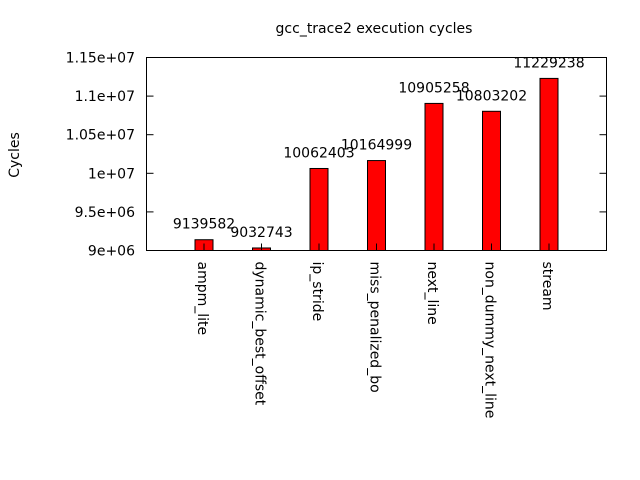 The image size is (640, 480). I want to click on y-tick-label: 1.05e+07, so click(100, 136).